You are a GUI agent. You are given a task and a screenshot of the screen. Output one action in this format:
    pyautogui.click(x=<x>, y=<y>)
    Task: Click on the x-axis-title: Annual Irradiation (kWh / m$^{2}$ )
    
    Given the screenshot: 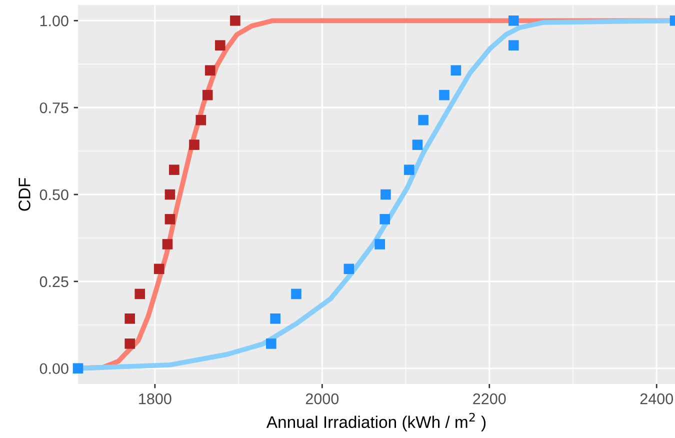 What is the action you would take?
    pyautogui.click(x=376, y=422)
    